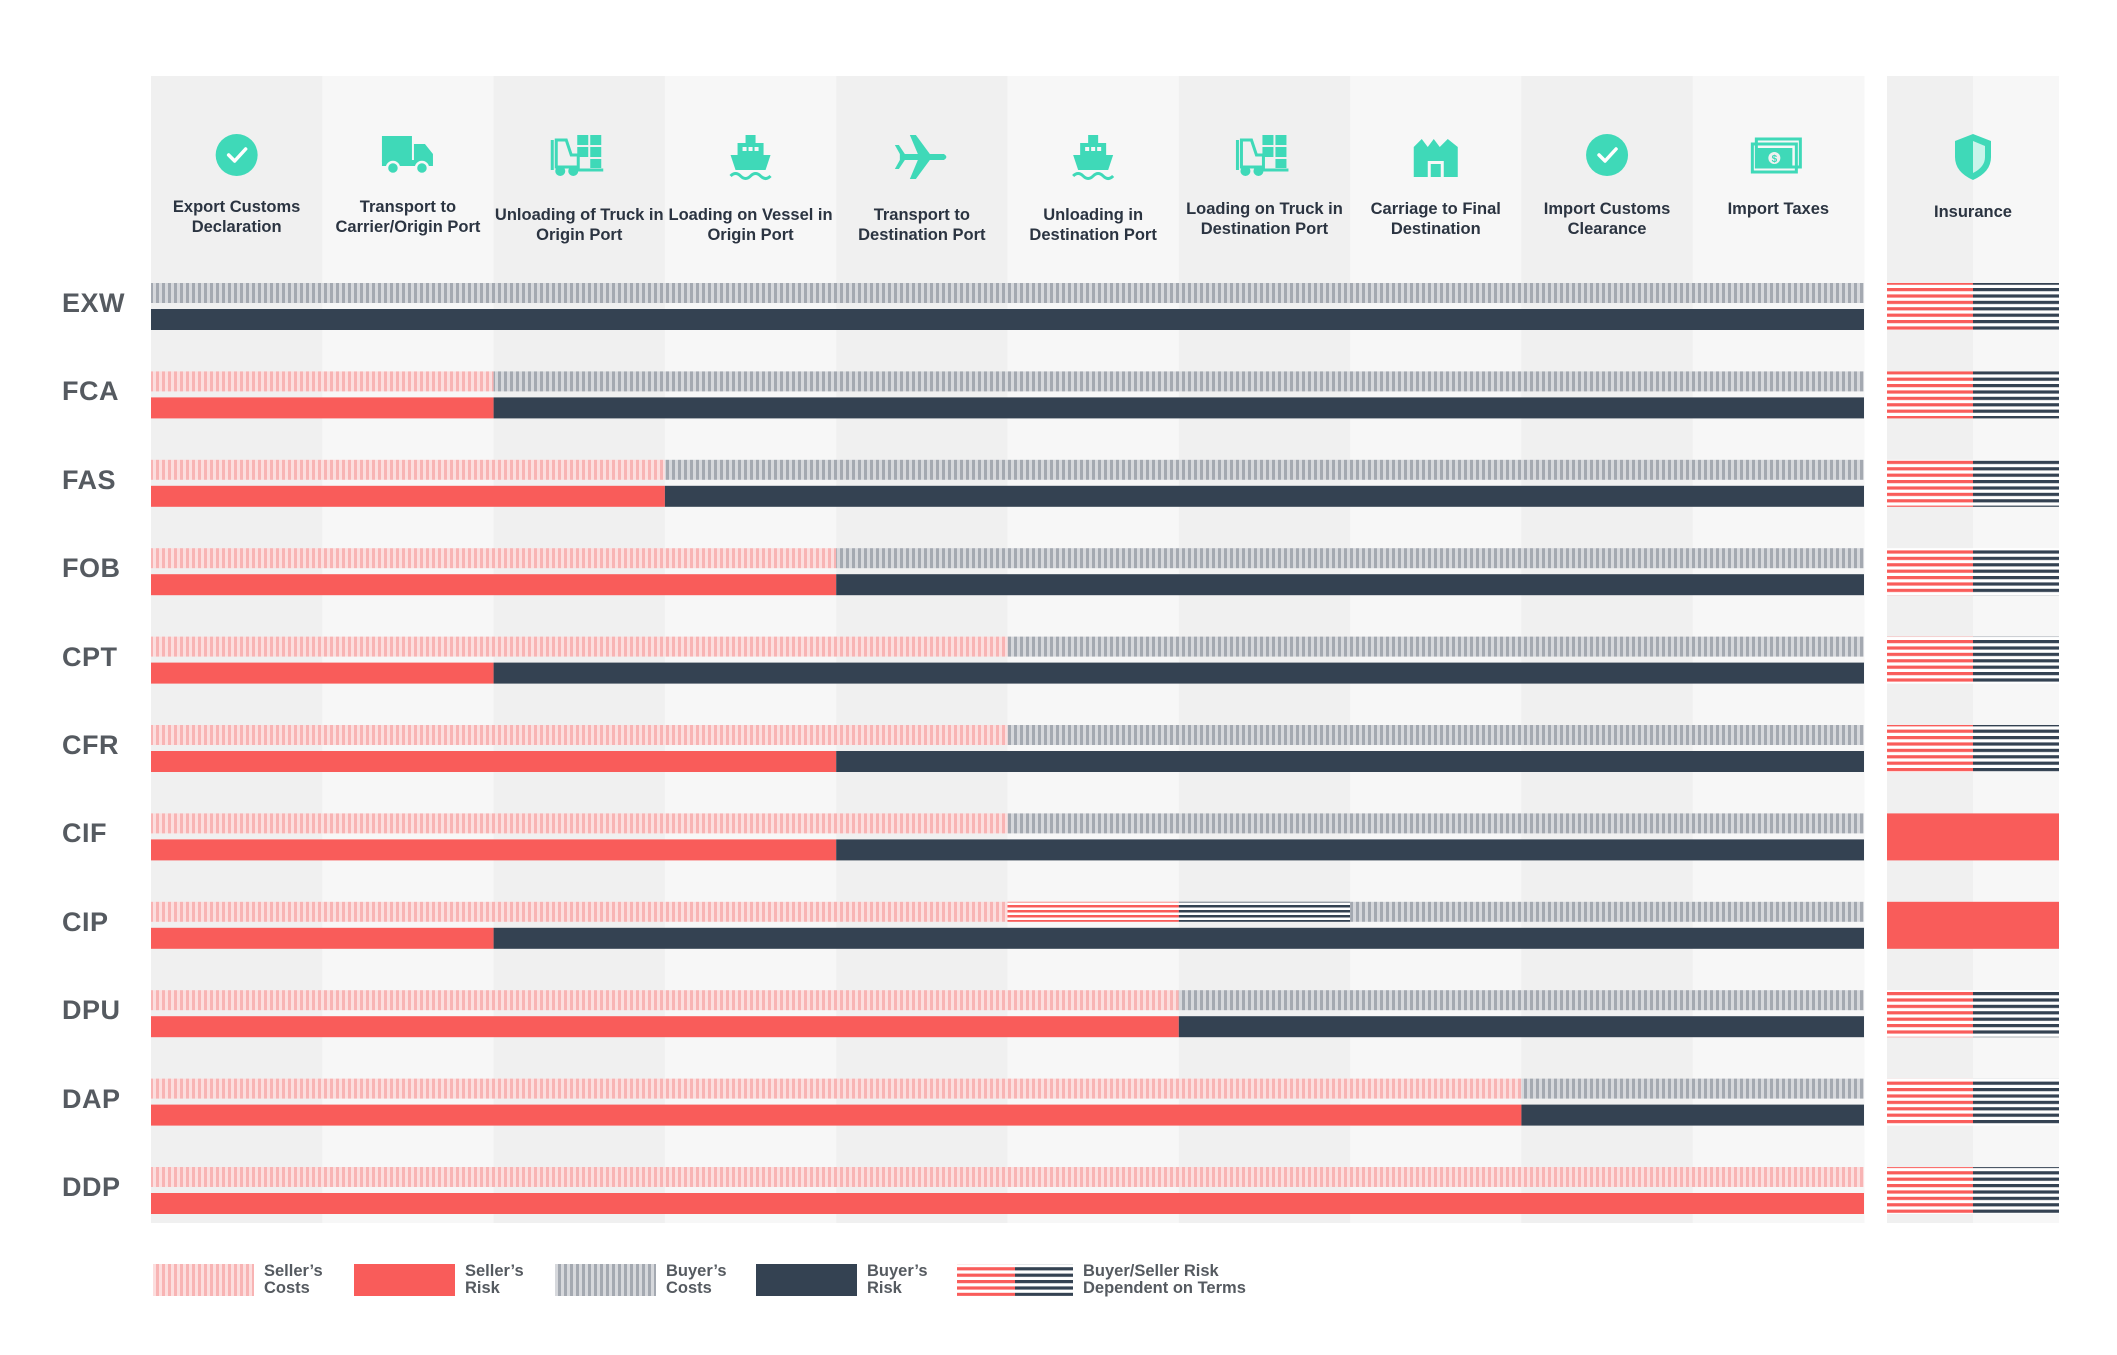 Image resolution: width=2117 pixels, height=1355 pixels. I want to click on column-header-label: Transport to Carrier/Origin Port, so click(408, 217).